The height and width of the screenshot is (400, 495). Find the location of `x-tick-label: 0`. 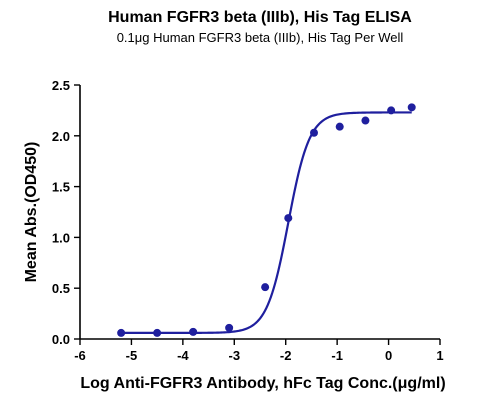

x-tick-label: 0 is located at coordinates (388, 355).